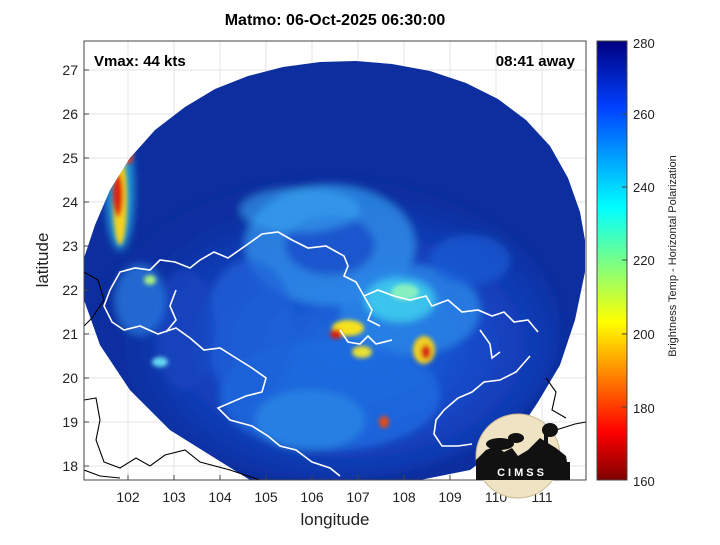 This screenshot has width=720, height=545. Describe the element at coordinates (644, 114) in the screenshot. I see `colorbar-tick: 260` at that location.